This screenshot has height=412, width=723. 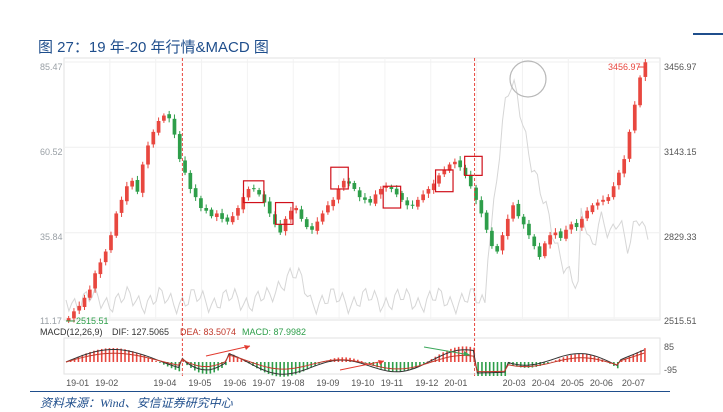 What do you see at coordinates (572, 383) in the screenshot?
I see `x-axis-tick: 20-05` at bounding box center [572, 383].